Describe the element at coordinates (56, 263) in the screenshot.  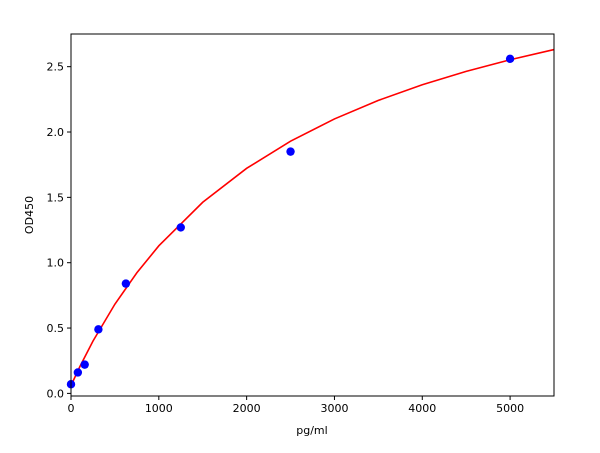
I see `y-tick-label: 1.0` at that location.